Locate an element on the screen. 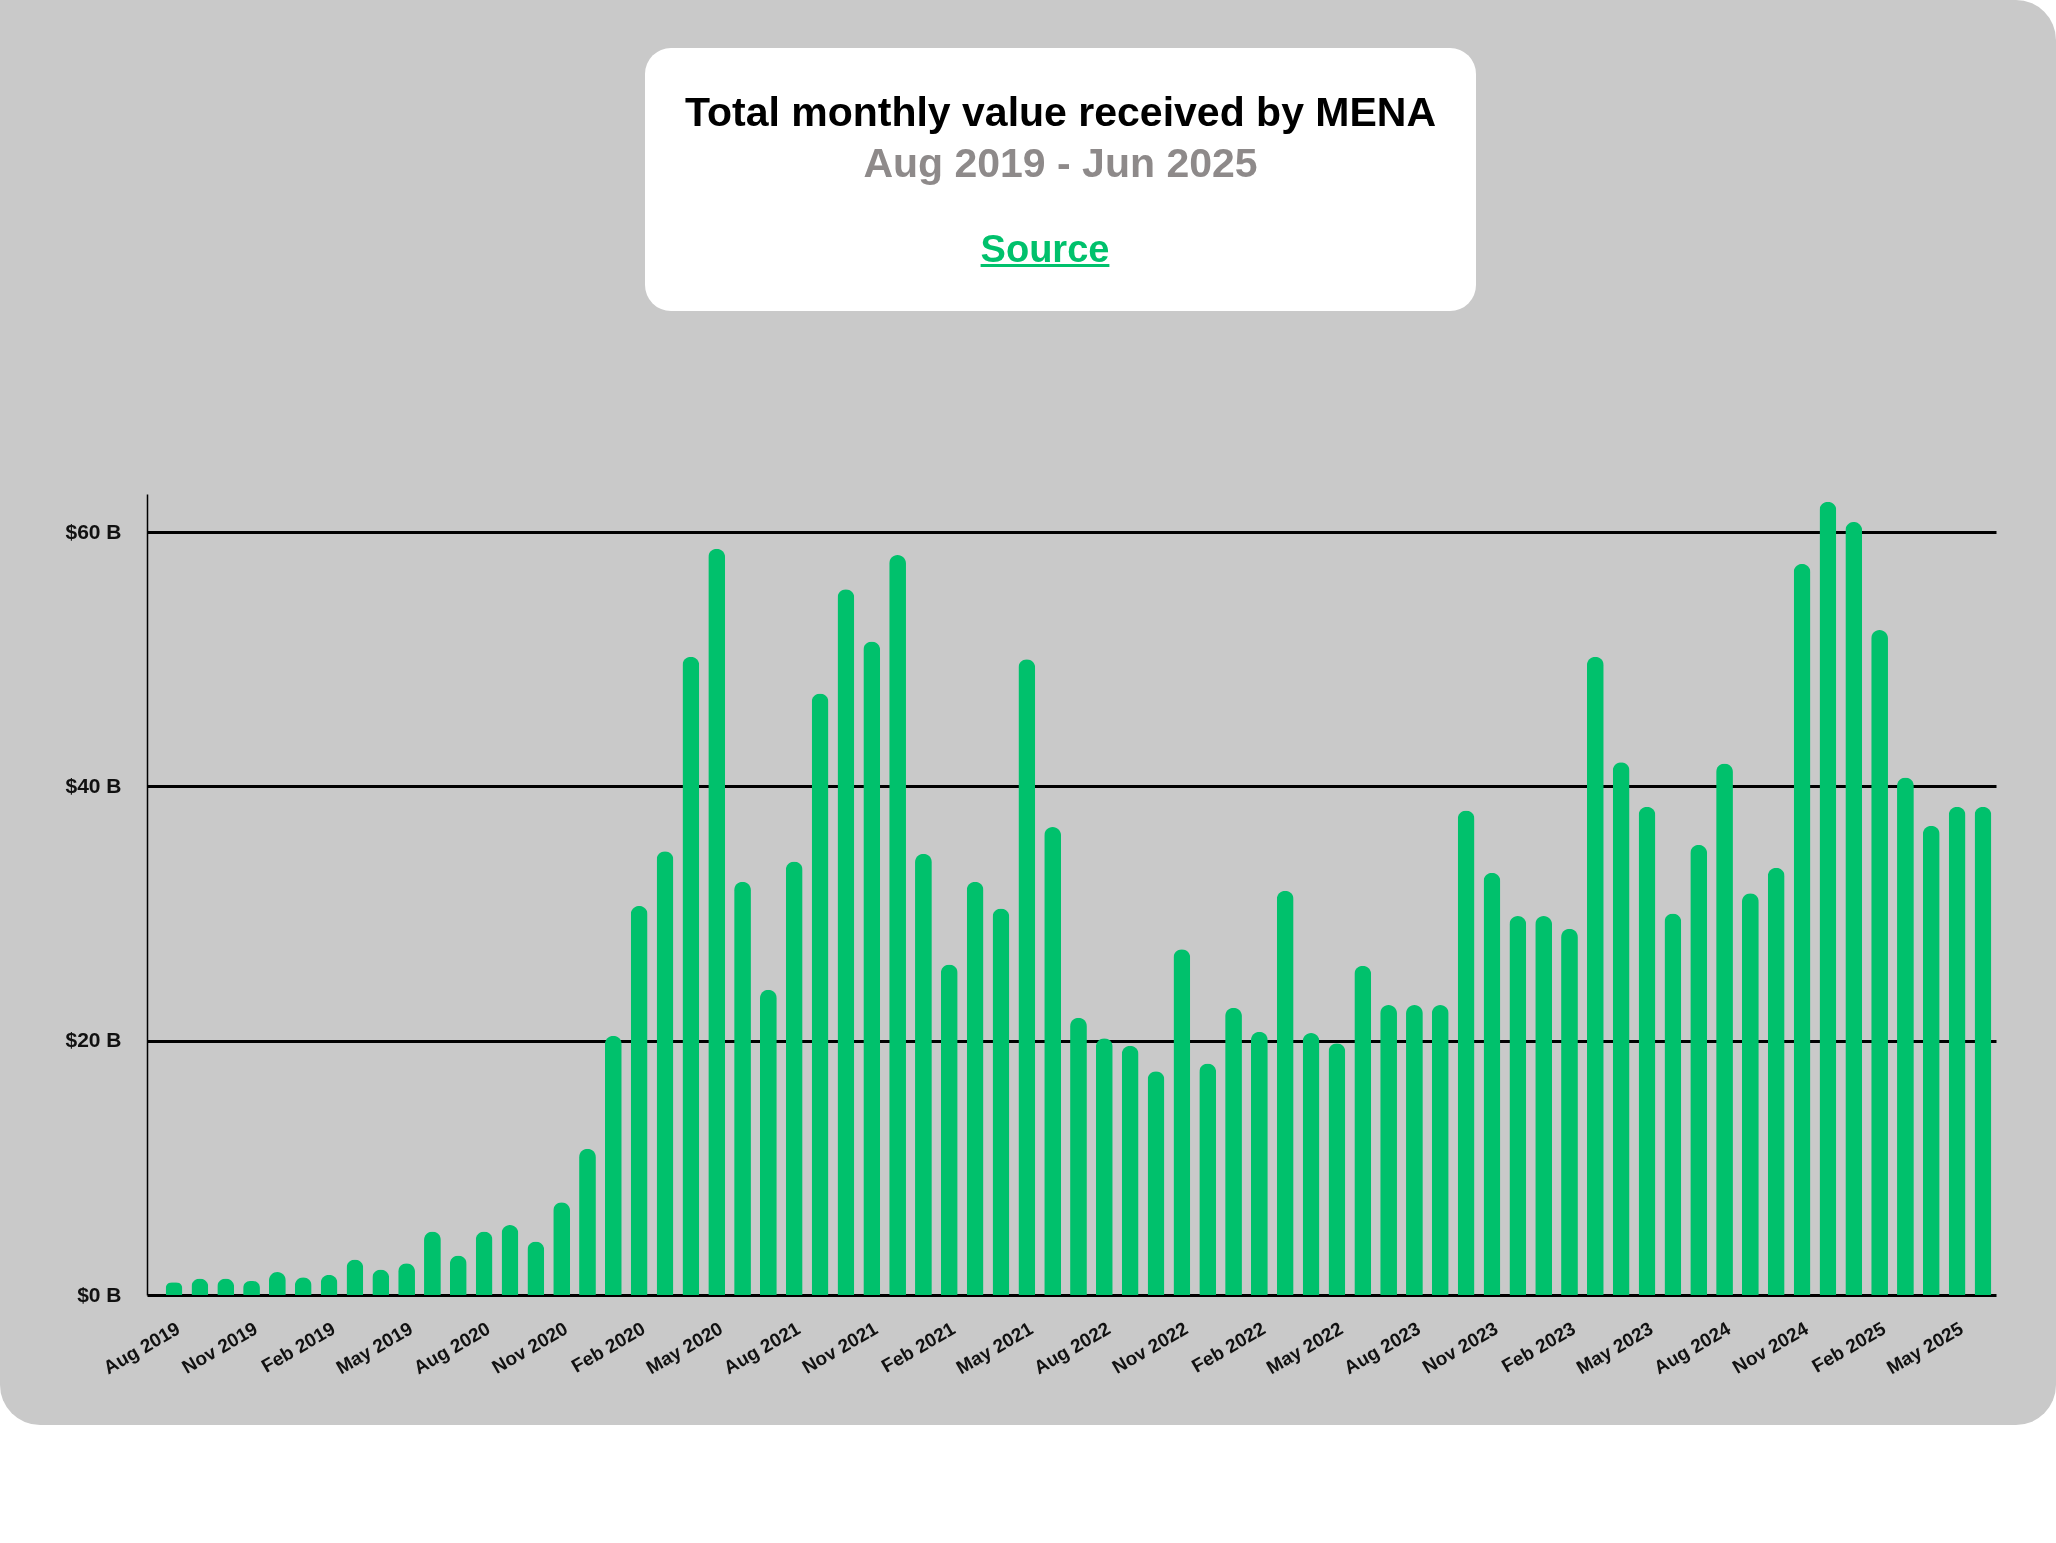  y-tick-label: $60 B is located at coordinates (93, 531).